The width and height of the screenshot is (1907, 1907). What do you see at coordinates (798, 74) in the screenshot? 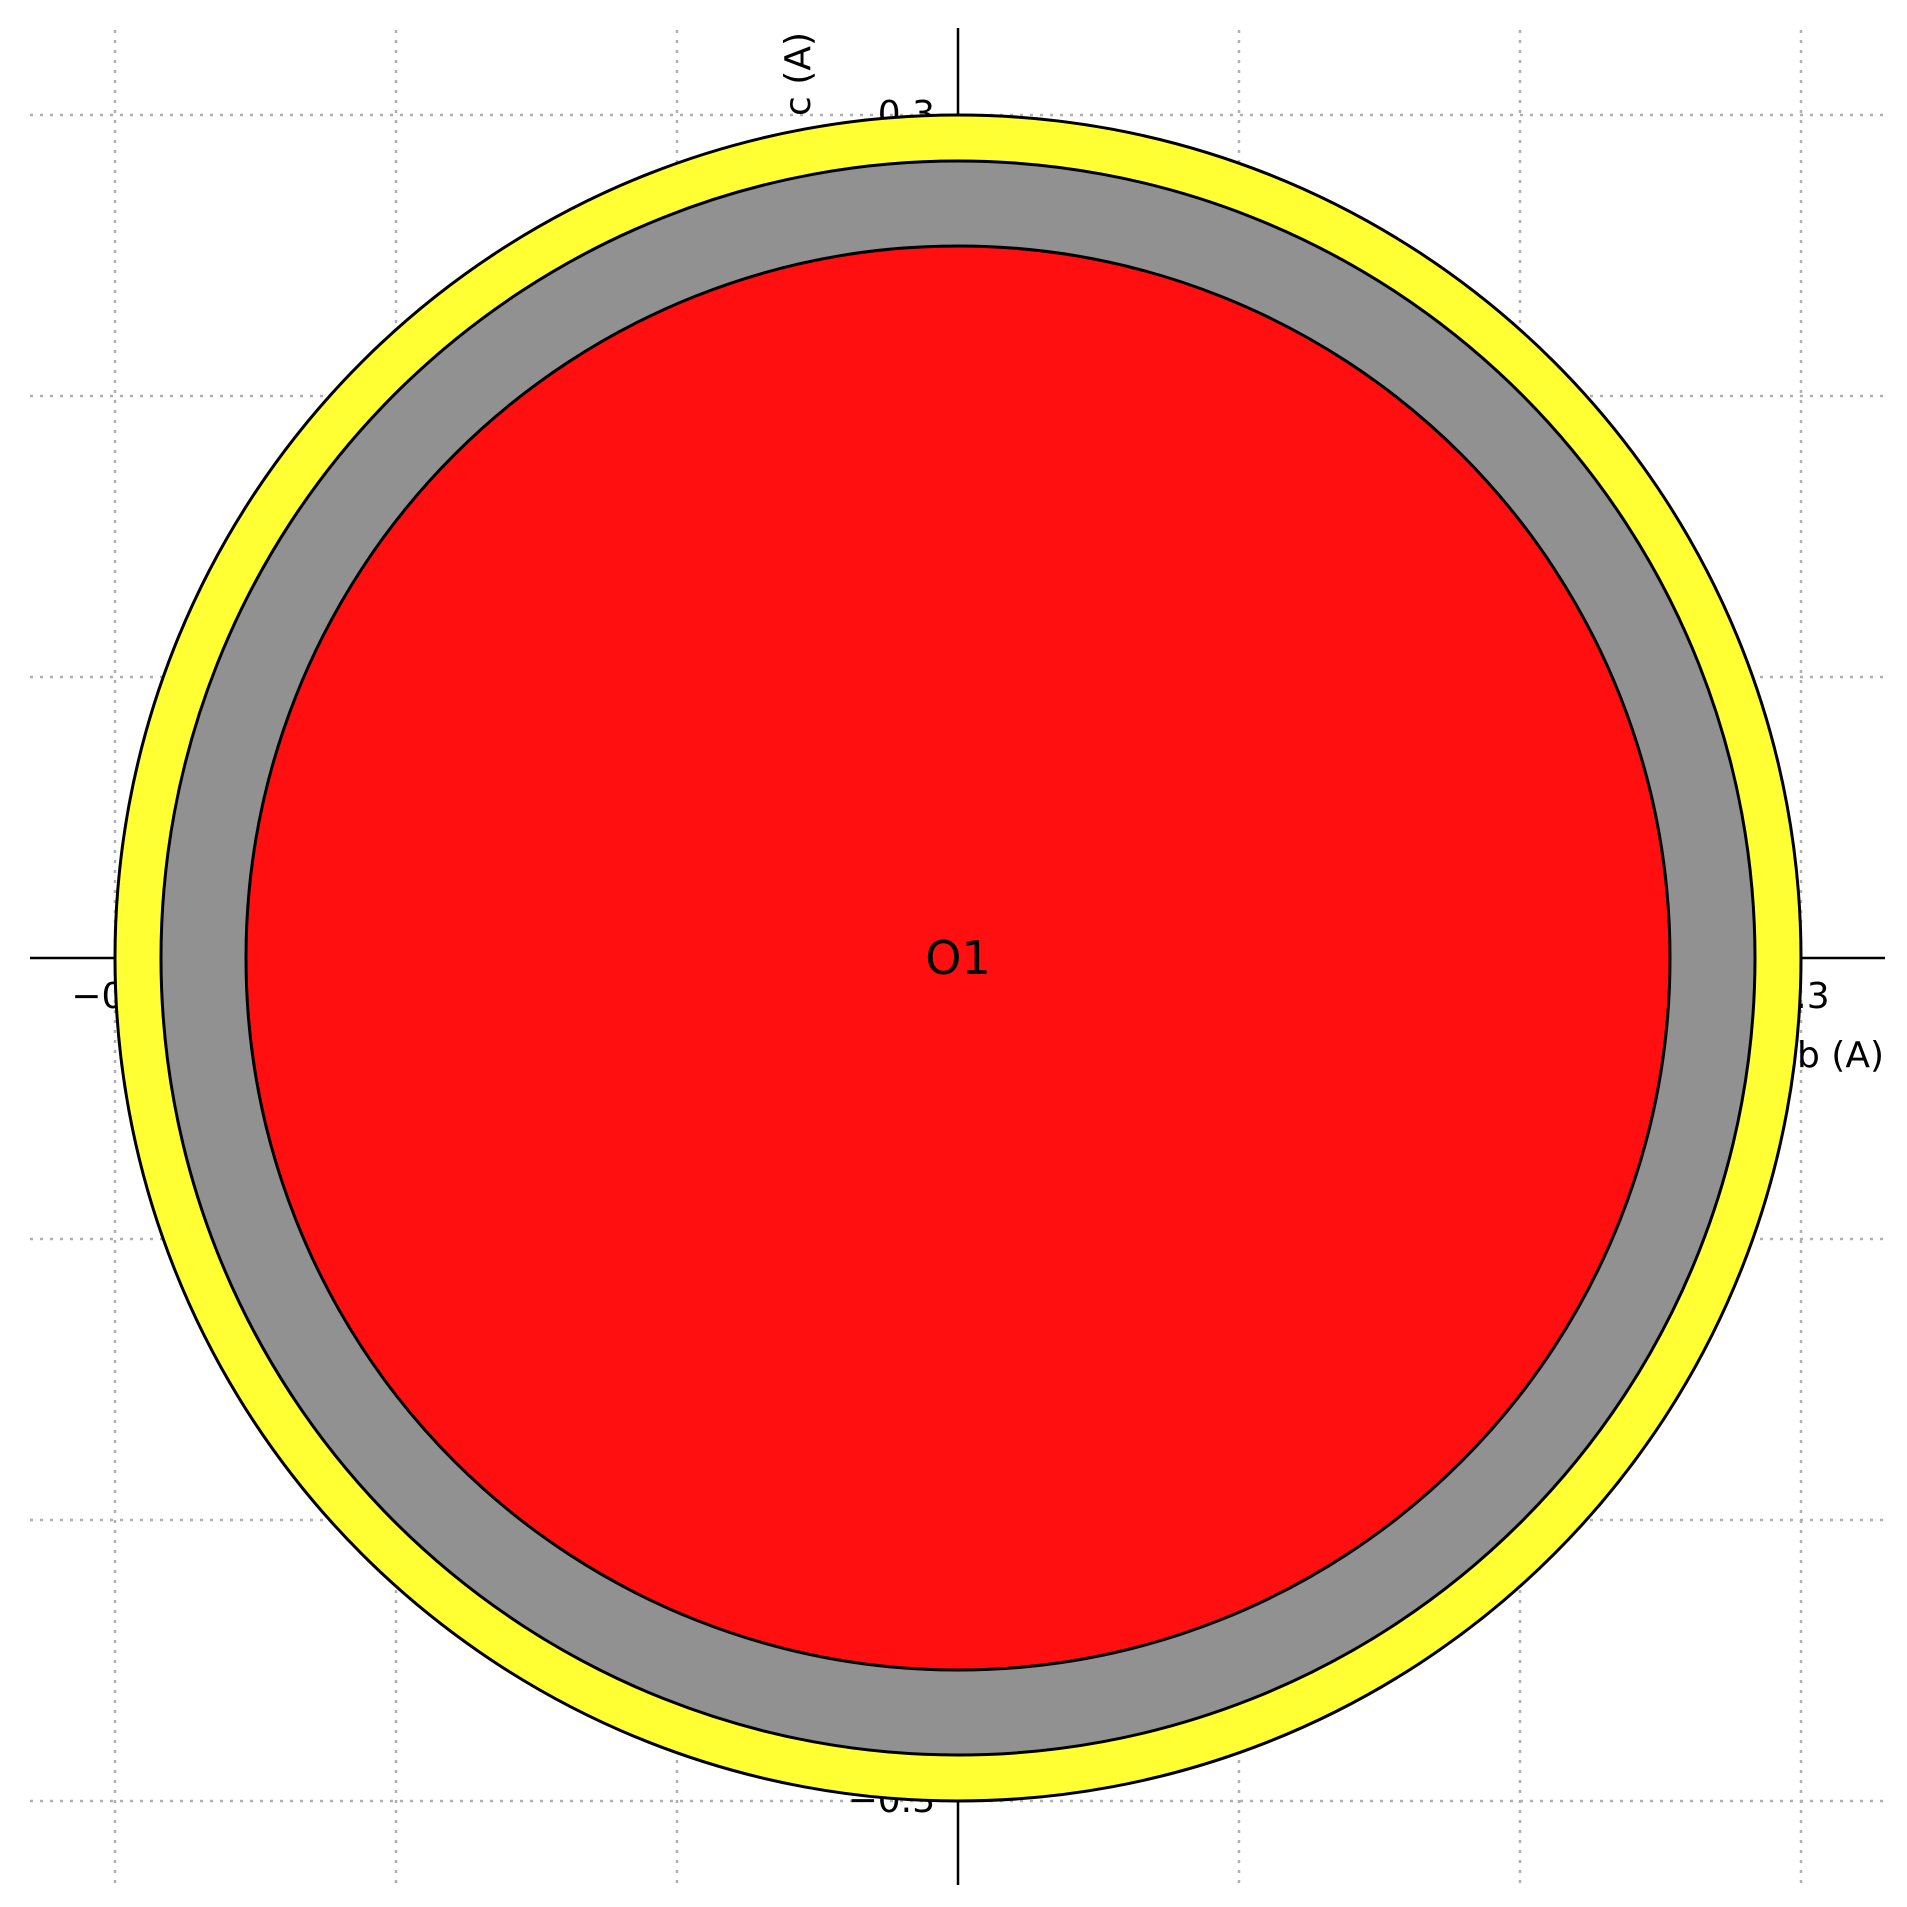
I see `y-axis-title: c (A)` at bounding box center [798, 74].